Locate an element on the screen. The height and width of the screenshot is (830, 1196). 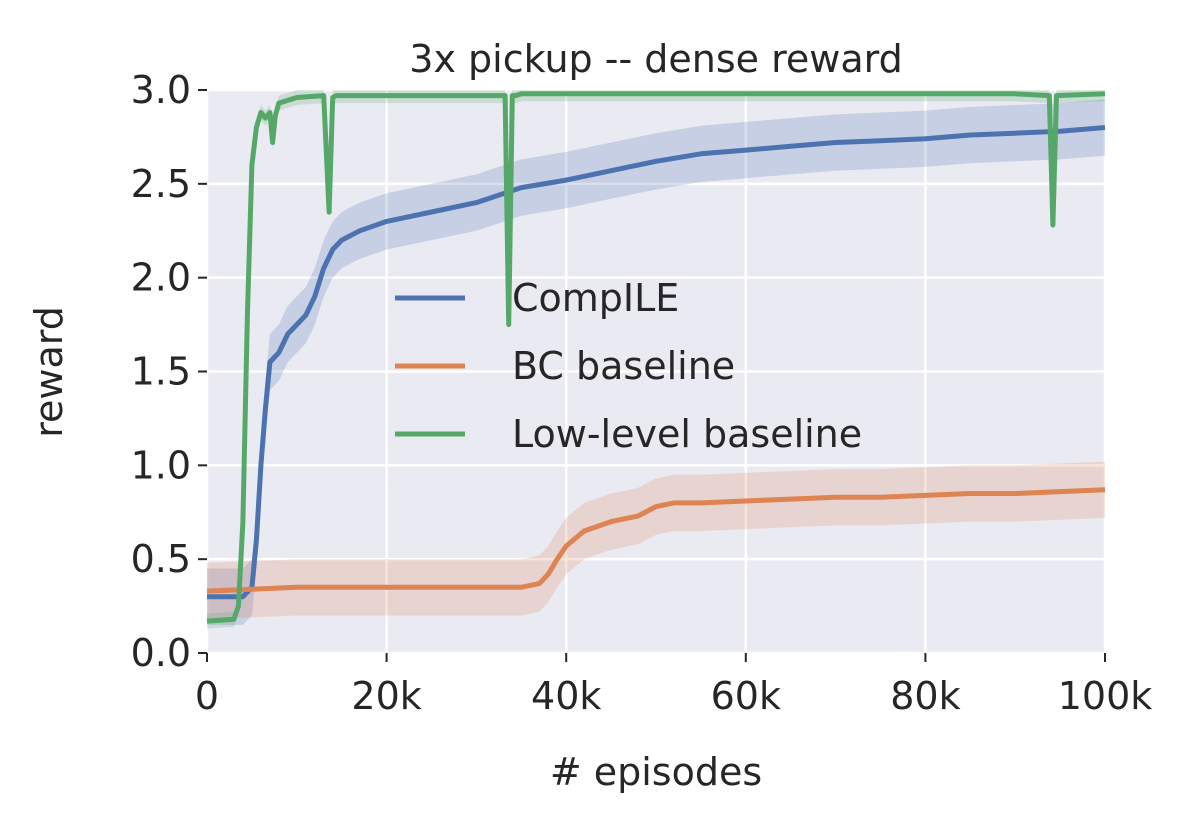
legend: CompILE BC baseline Low-level baseline is located at coordinates (628, 366).